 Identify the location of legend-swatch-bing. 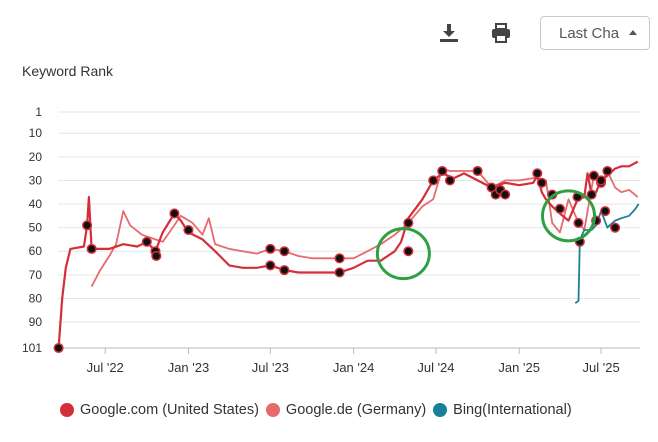
(440, 410).